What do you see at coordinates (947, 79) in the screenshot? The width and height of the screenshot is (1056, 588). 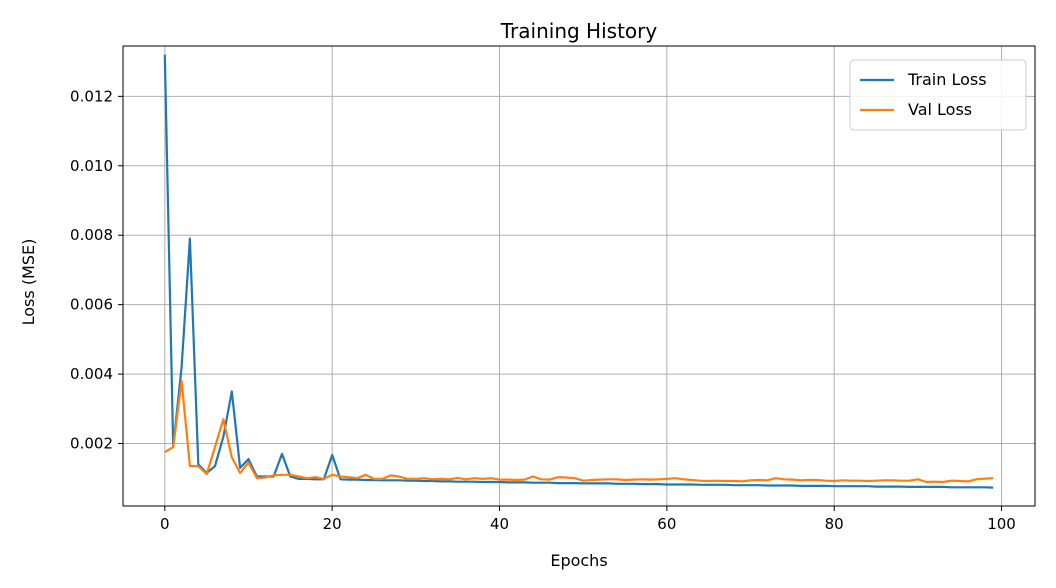 I see `legend-label-train-loss: Train Loss` at bounding box center [947, 79].